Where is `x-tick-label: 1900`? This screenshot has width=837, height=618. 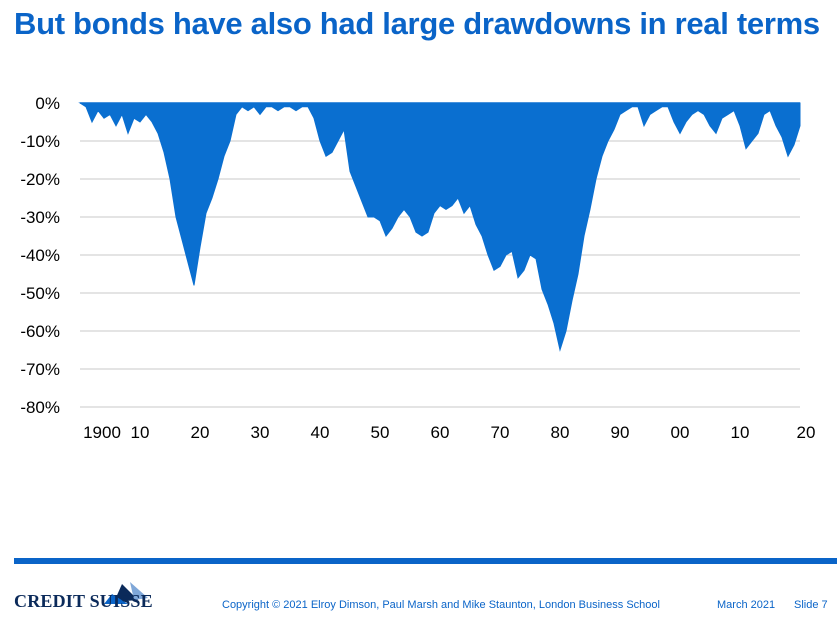 x-tick-label: 1900 is located at coordinates (102, 432).